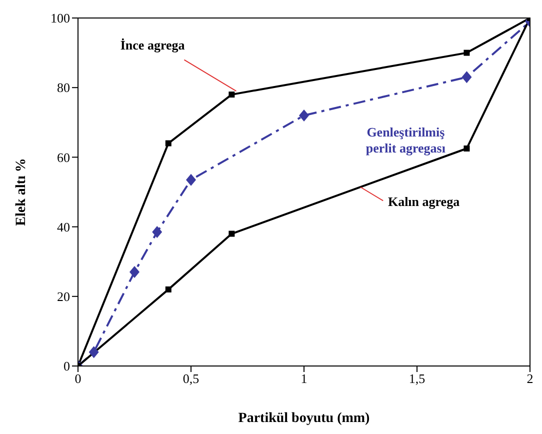 The width and height of the screenshot is (542, 434). Describe the element at coordinates (21, 192) in the screenshot. I see `y-axis-title: Elek altı %` at that location.